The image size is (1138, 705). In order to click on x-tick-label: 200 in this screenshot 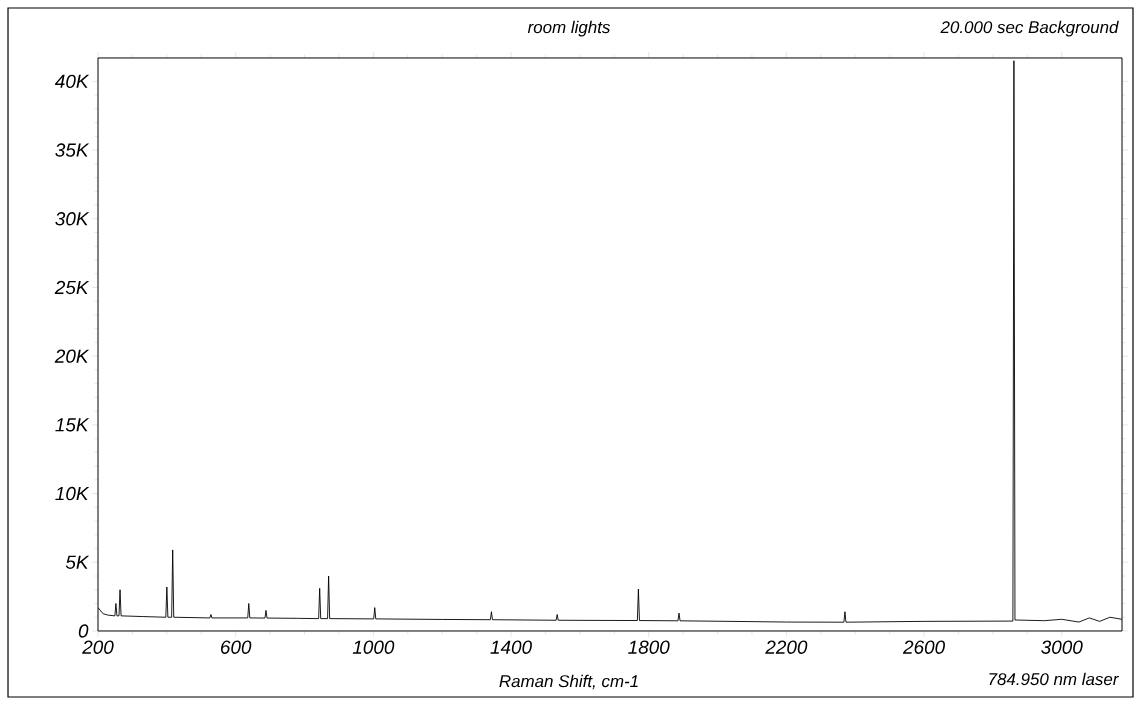, I will do `click(98, 647)`.